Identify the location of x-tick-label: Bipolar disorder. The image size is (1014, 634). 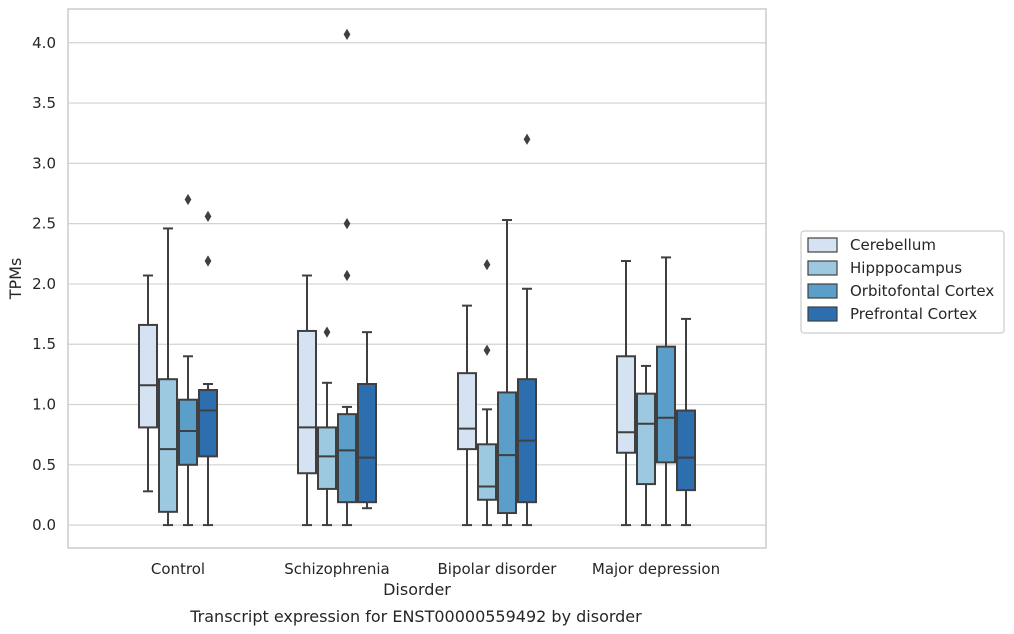
(498, 569).